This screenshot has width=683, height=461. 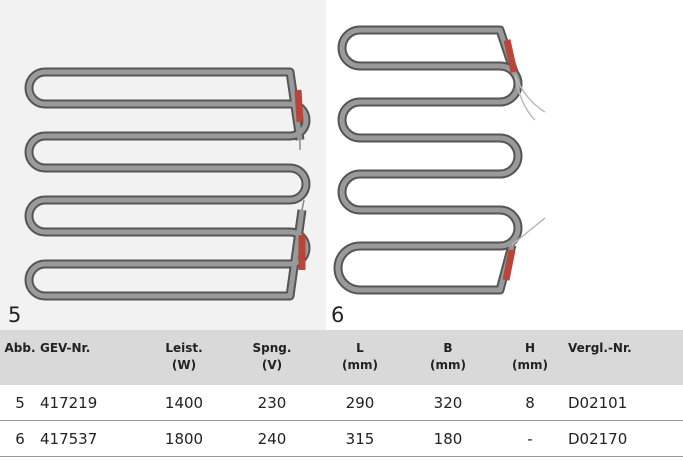 What do you see at coordinates (530, 348) in the screenshot?
I see `header-label: H` at bounding box center [530, 348].